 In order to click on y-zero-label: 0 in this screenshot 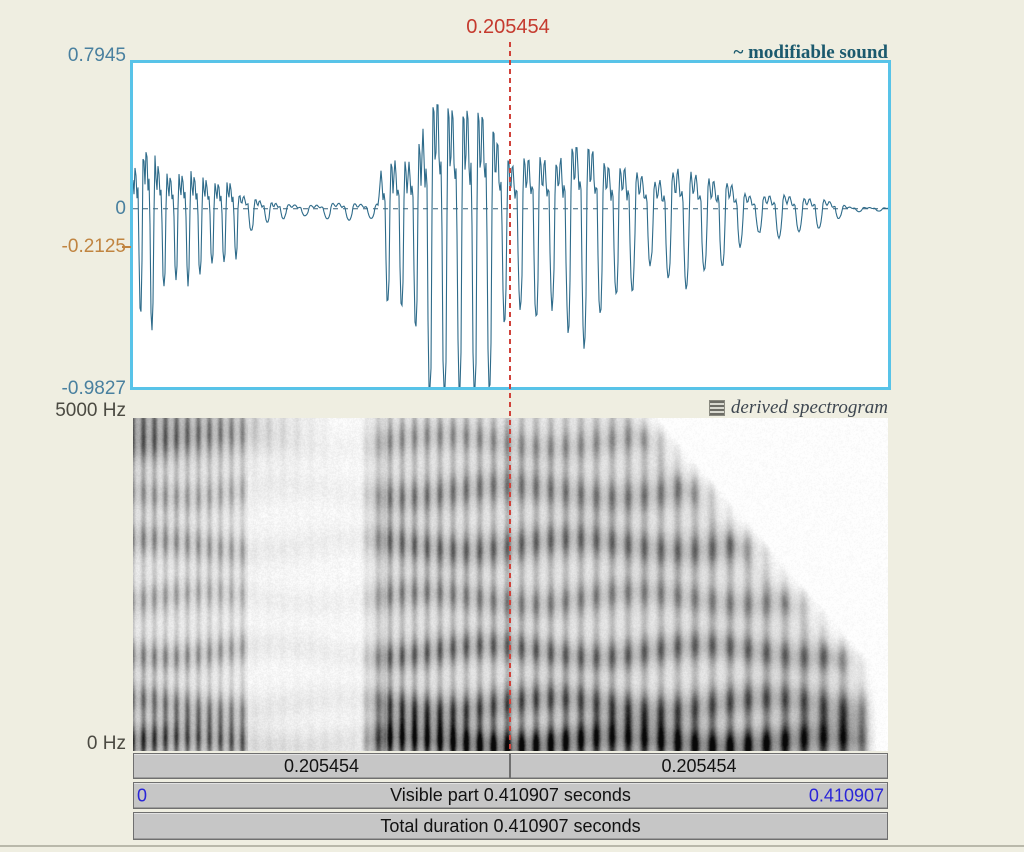, I will do `click(120, 208)`.